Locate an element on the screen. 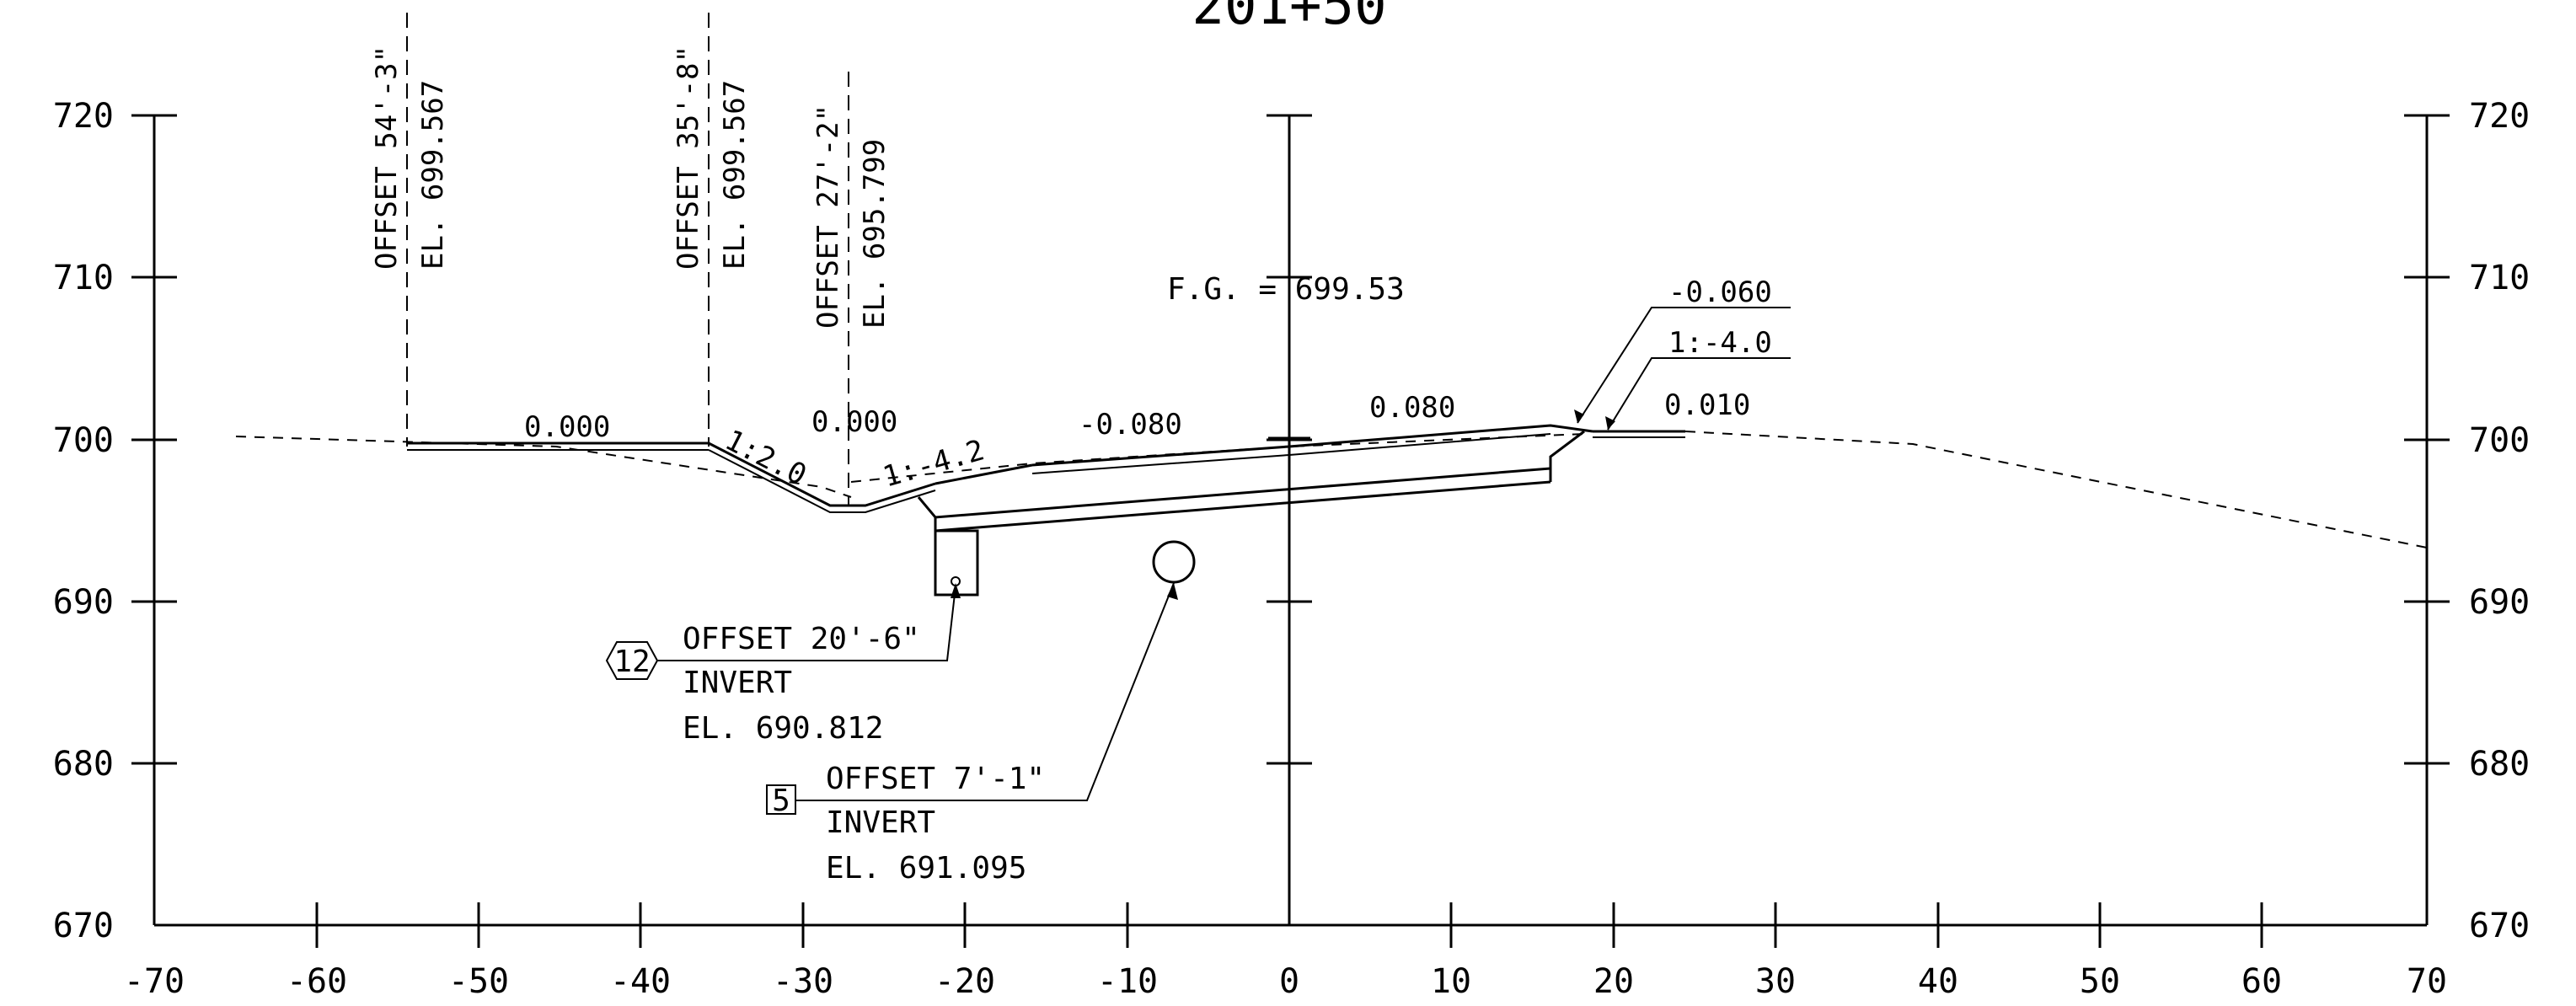  x-tick-label: -30 is located at coordinates (803, 981).